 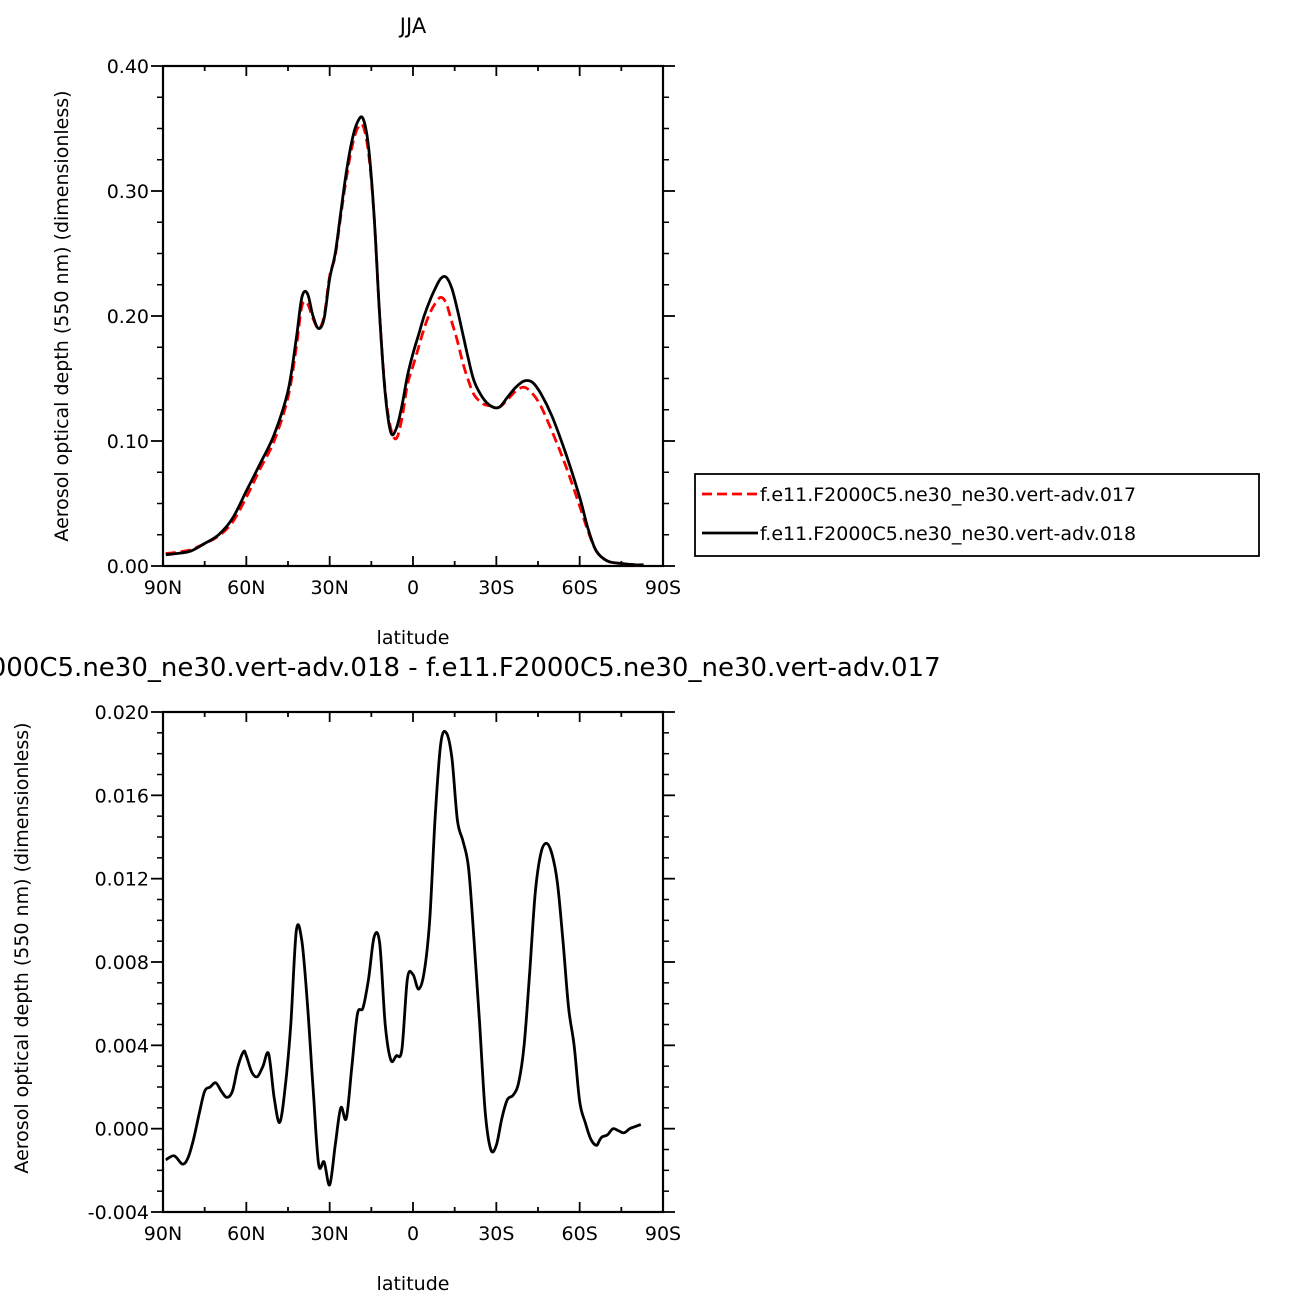 I want to click on chart-title: JJA, so click(x=412, y=26).